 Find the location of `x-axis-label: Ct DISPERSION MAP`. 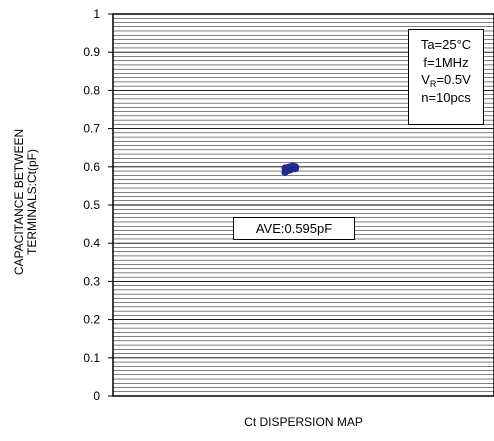

x-axis-label: Ct DISPERSION MAP is located at coordinates (303, 422).